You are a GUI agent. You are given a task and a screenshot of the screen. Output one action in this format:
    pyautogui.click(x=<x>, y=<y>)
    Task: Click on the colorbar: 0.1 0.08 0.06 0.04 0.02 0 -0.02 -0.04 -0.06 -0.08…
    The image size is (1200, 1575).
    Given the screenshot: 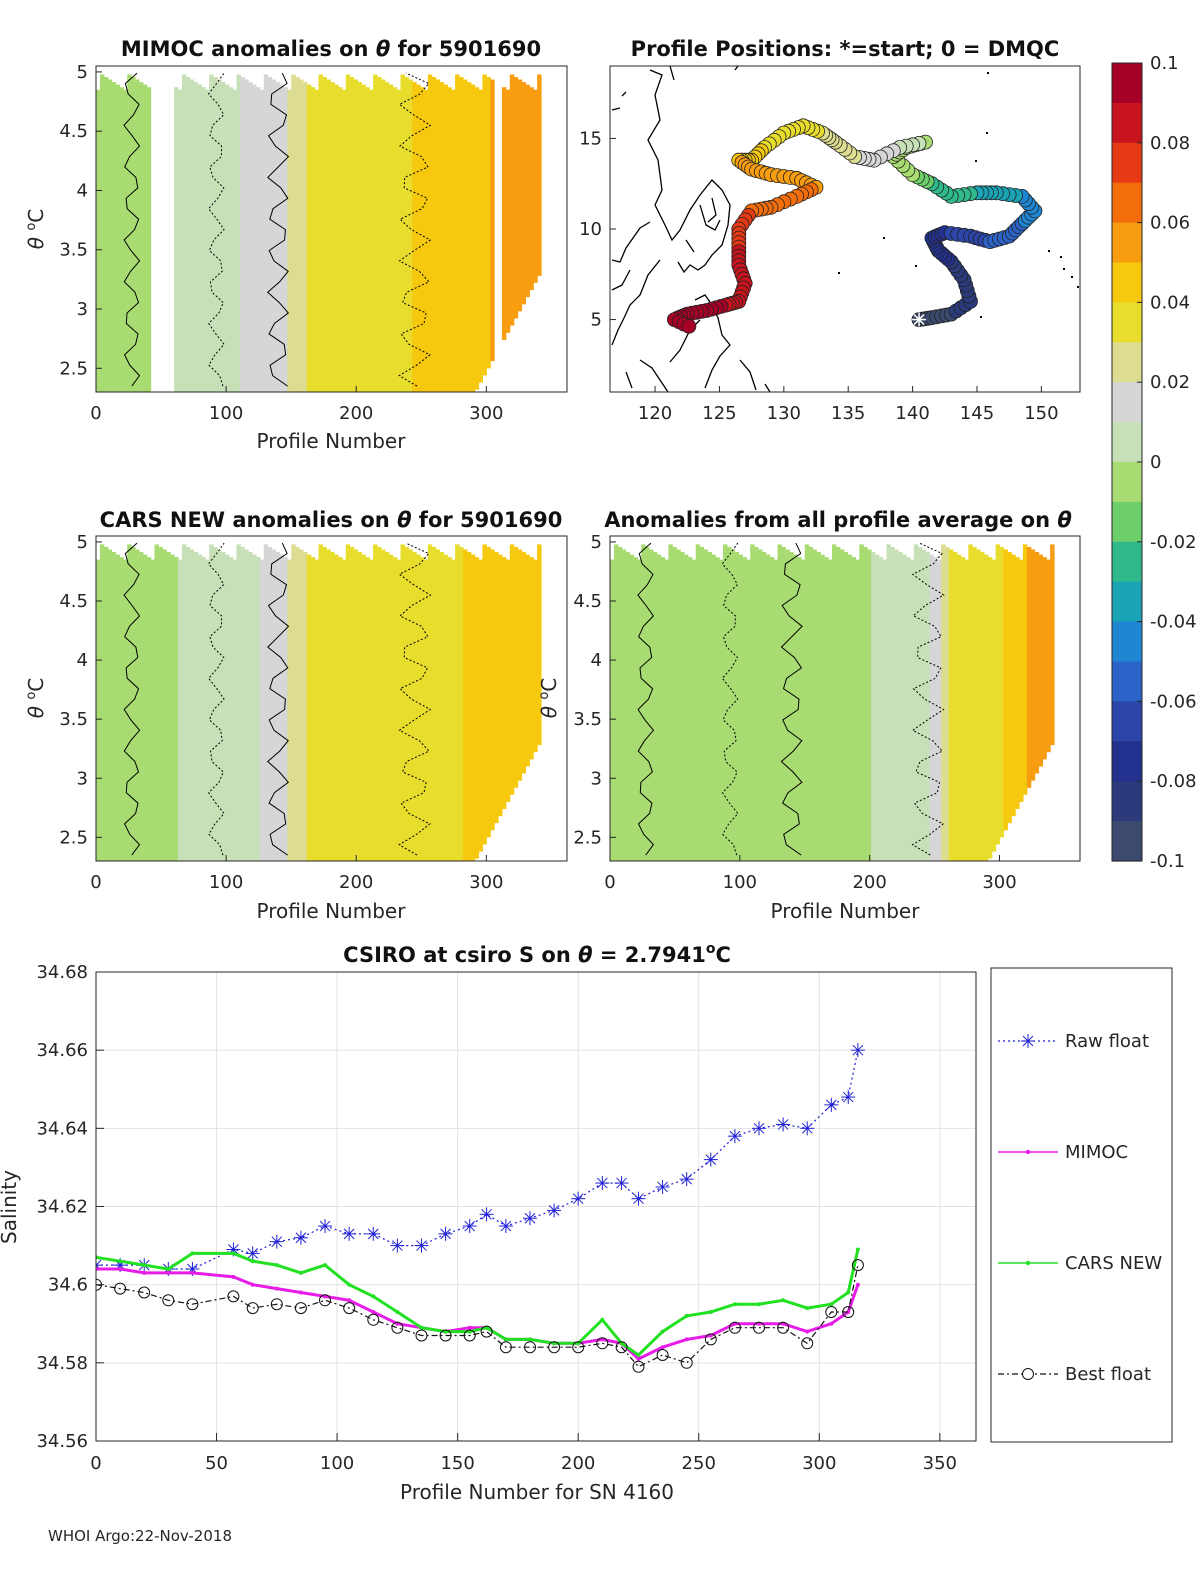 What is the action you would take?
    pyautogui.click(x=1154, y=462)
    